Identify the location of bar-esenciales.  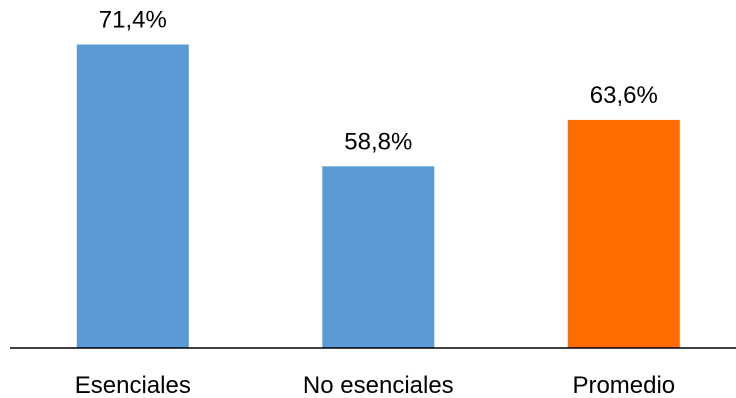
(132, 196).